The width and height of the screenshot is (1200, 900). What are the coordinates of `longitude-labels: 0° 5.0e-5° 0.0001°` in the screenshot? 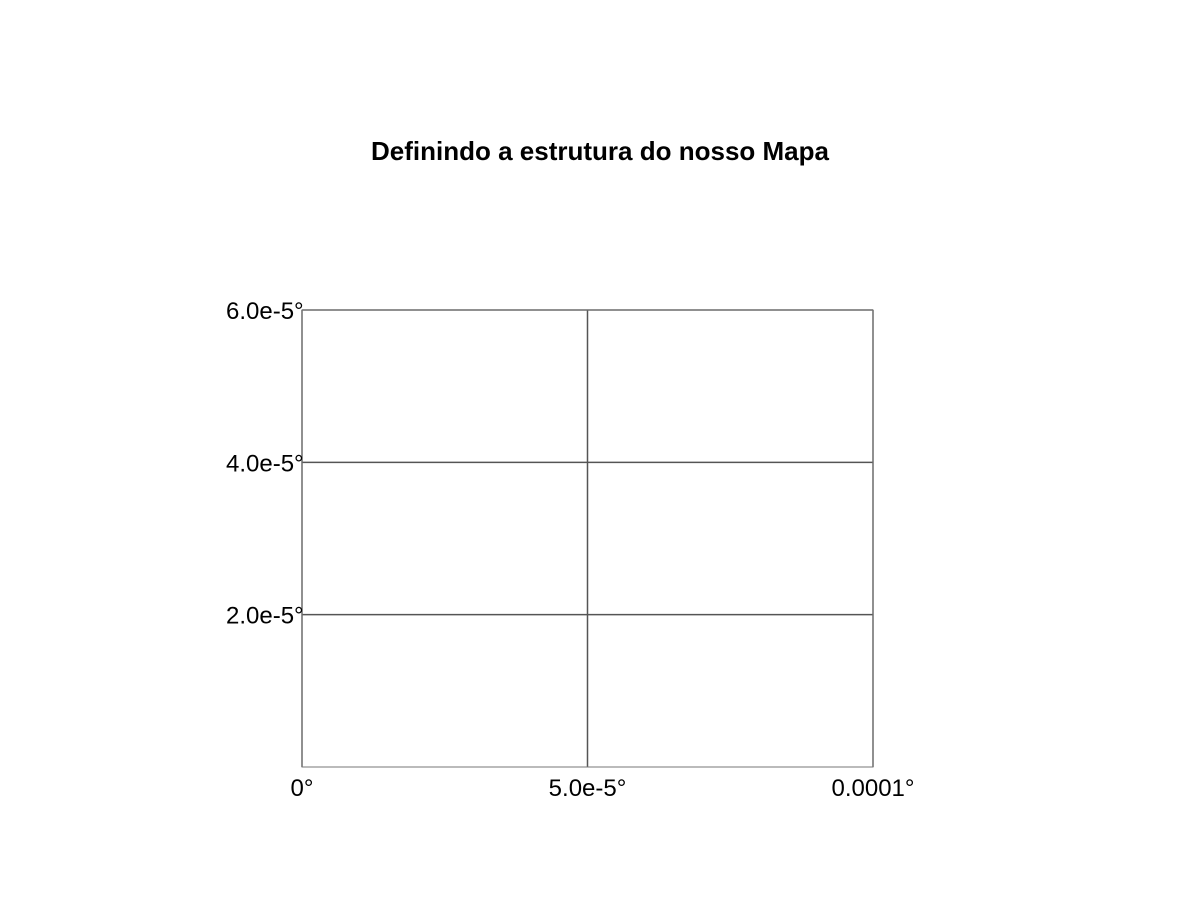 It's located at (603, 788).